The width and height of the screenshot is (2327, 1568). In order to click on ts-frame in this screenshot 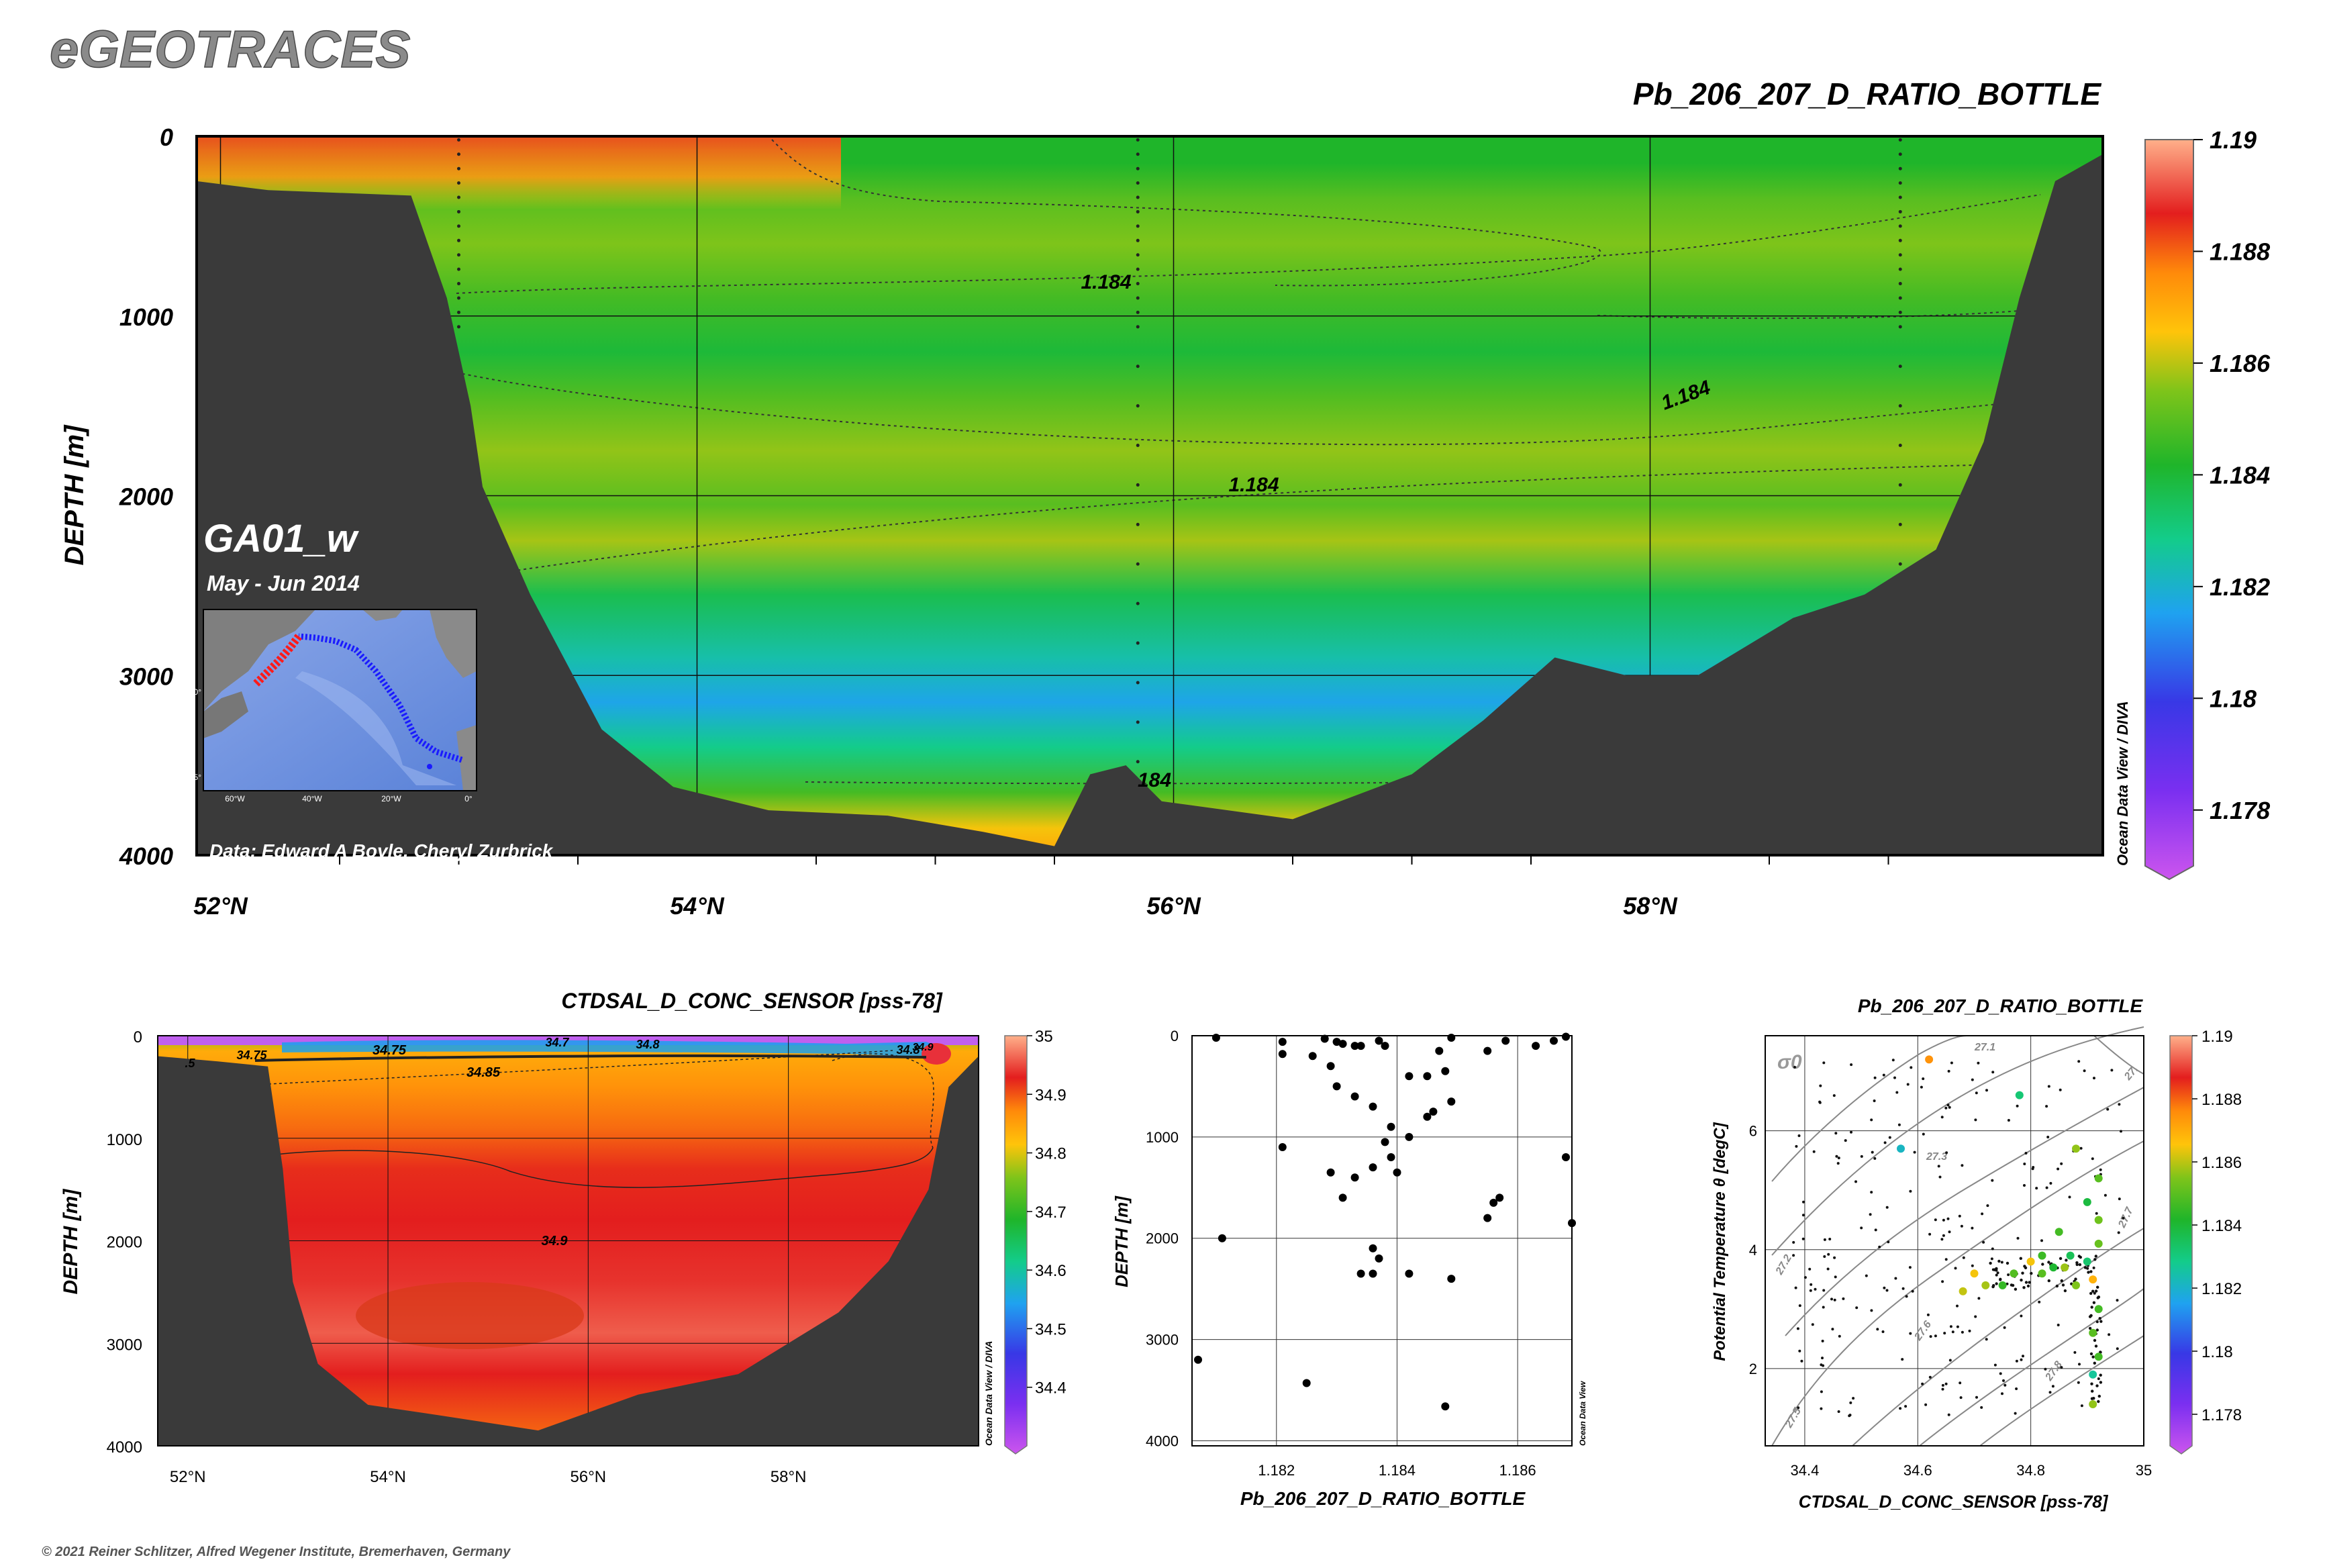, I will do `click(1954, 1241)`.